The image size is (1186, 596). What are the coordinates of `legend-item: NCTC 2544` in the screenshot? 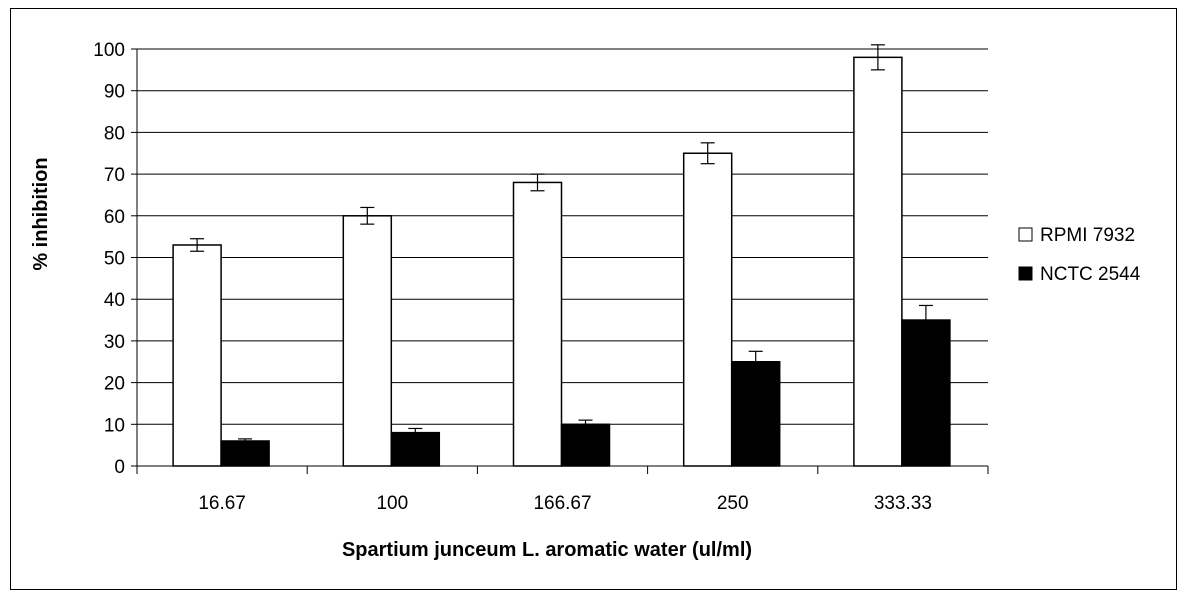 It's located at (1079, 274).